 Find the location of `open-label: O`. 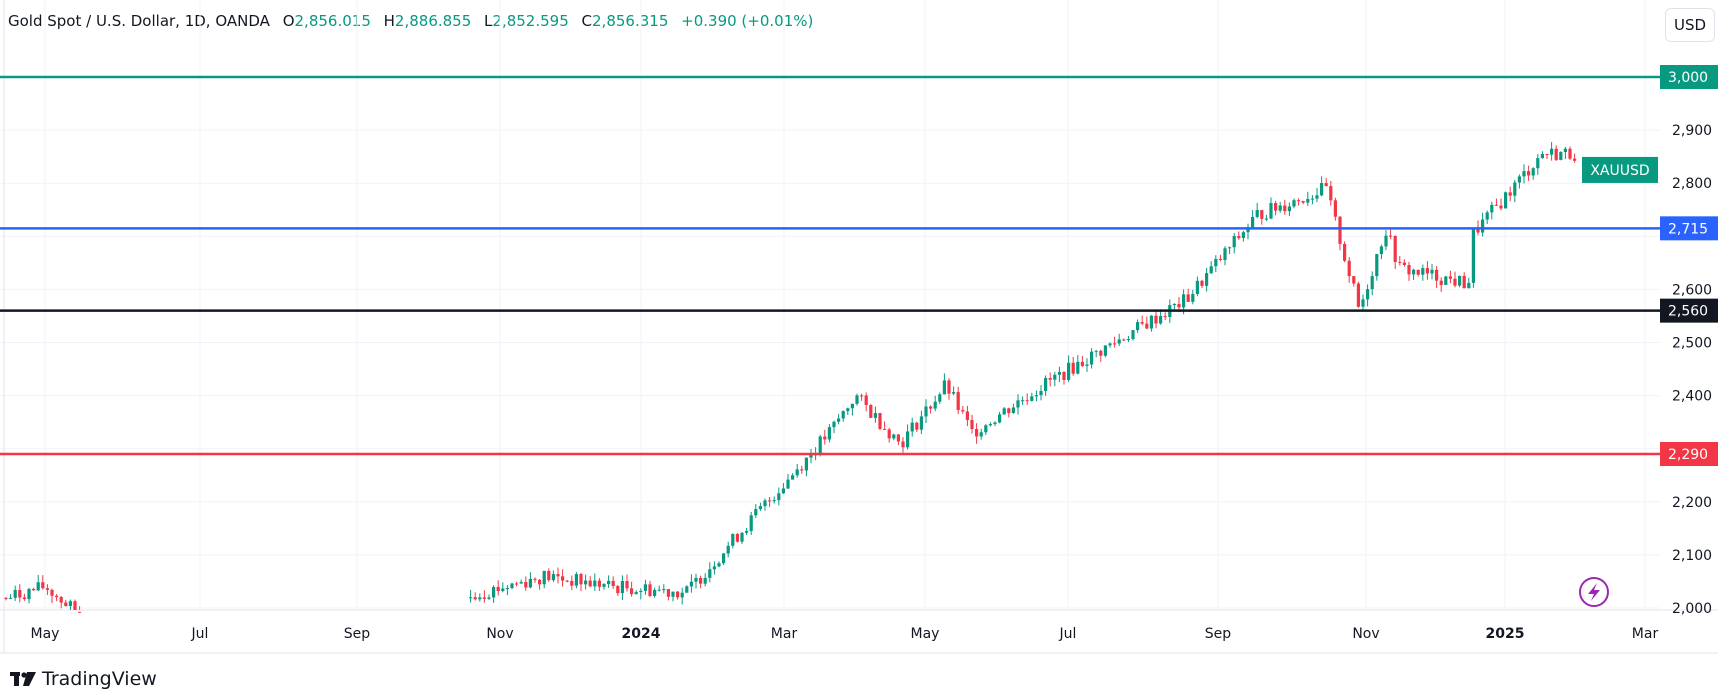

open-label: O is located at coordinates (288, 21).